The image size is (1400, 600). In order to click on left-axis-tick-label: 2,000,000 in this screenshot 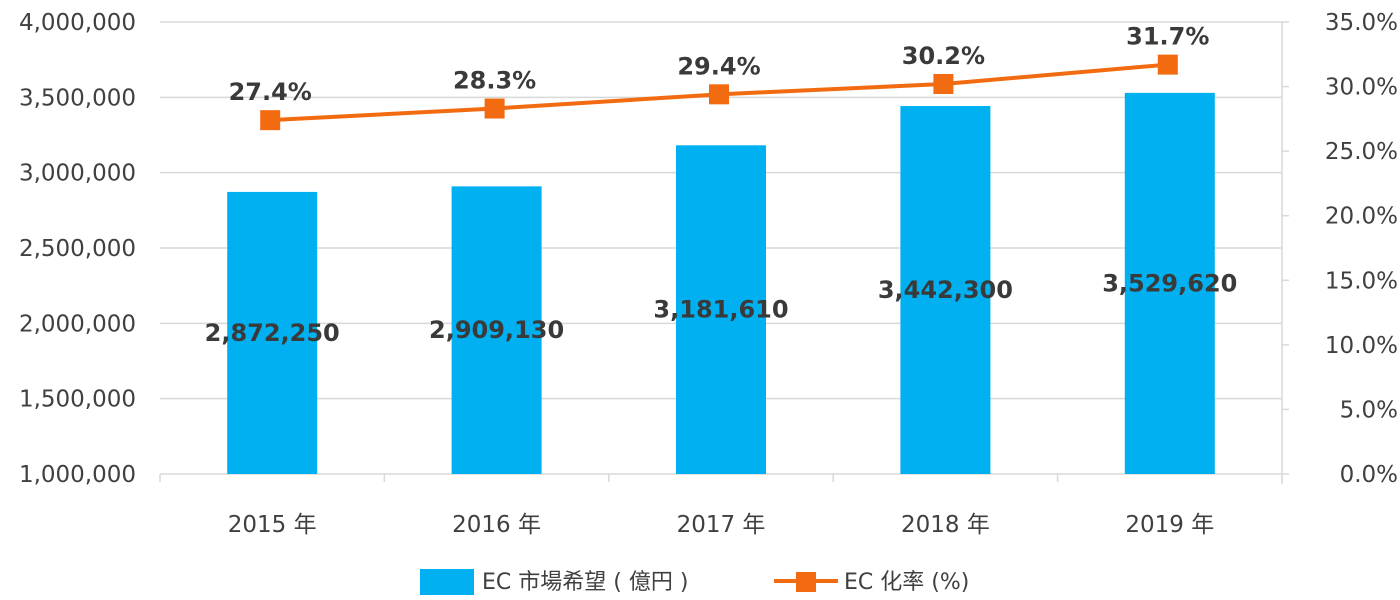, I will do `click(77, 324)`.